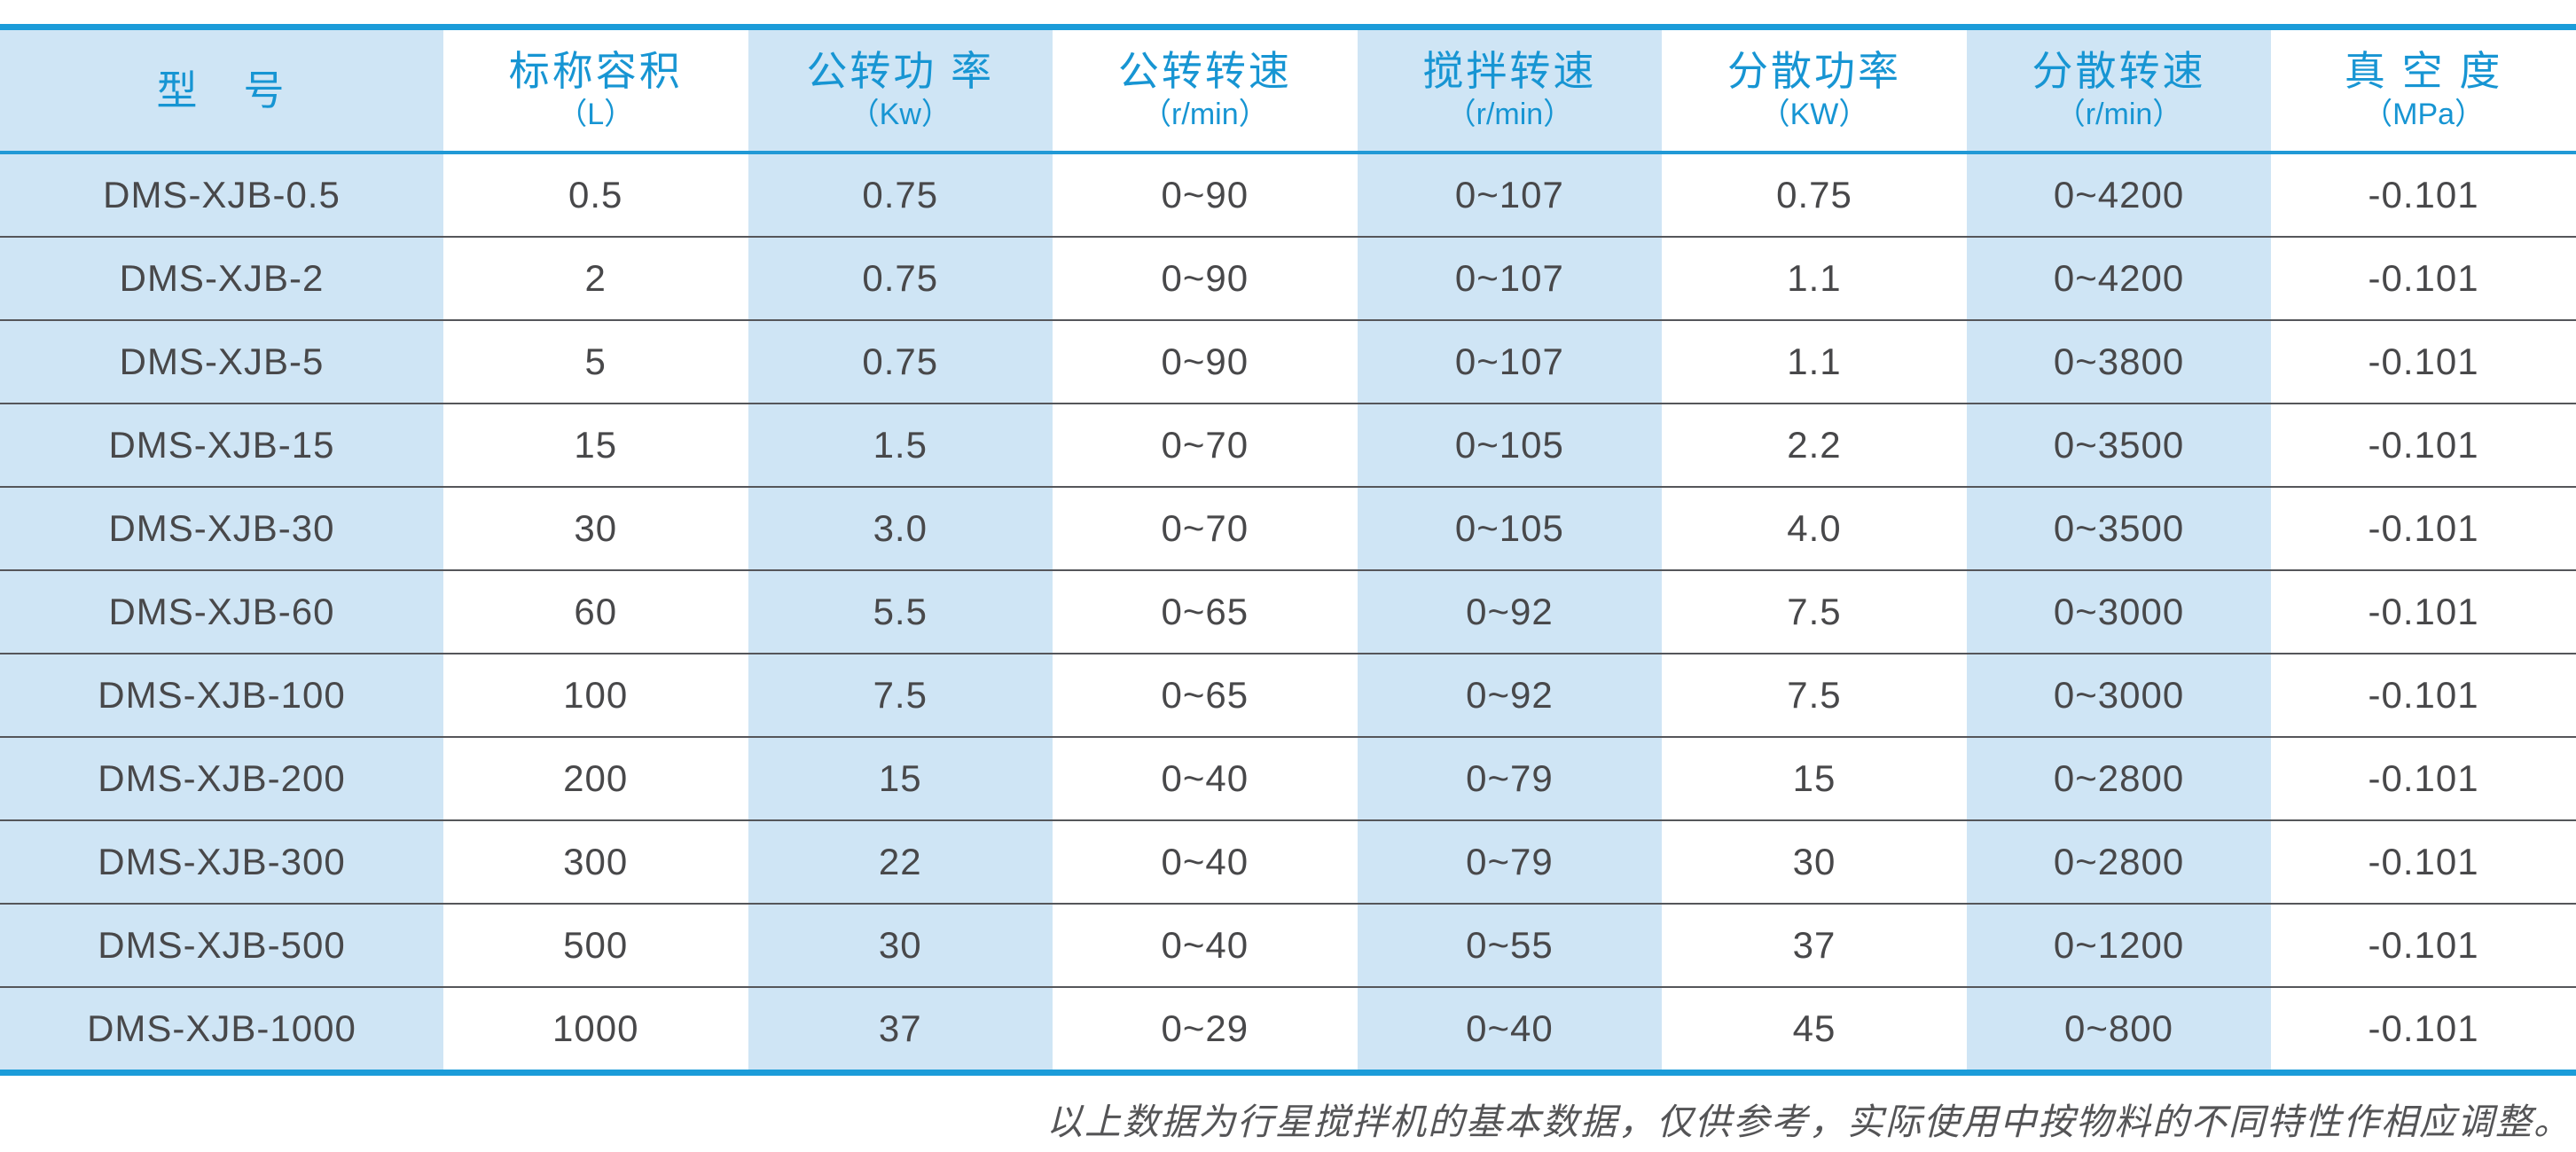 The image size is (2576, 1152). Describe the element at coordinates (2424, 115) in the screenshot. I see `column-header-unit: （MPa）` at that location.